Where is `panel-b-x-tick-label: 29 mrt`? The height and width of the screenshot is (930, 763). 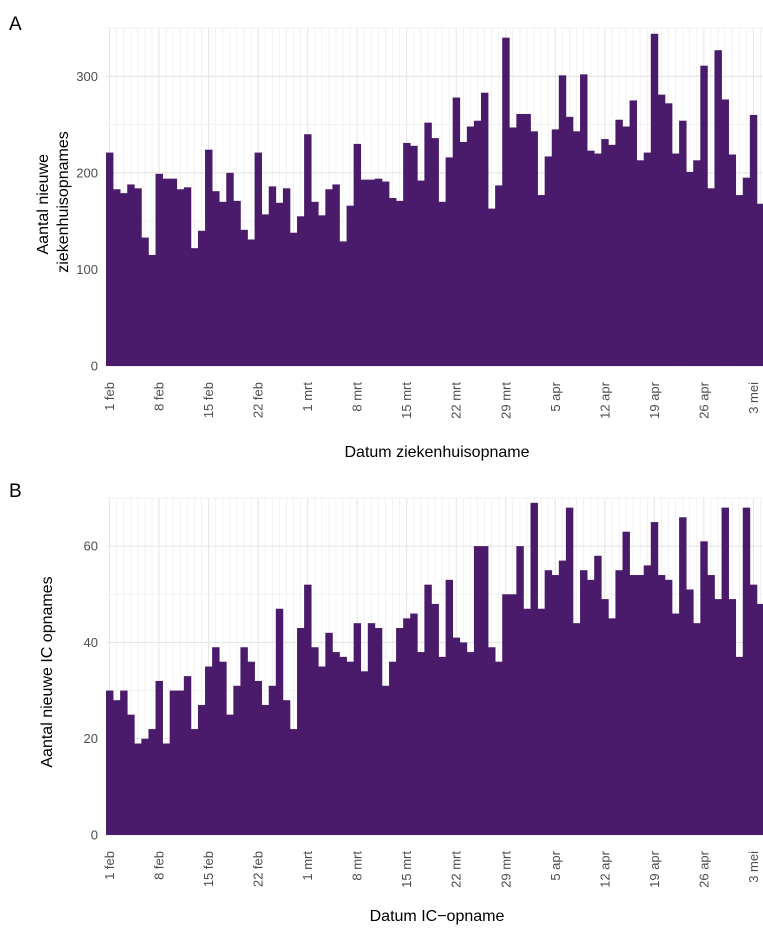 panel-b-x-tick-label: 29 mrt is located at coordinates (505, 869).